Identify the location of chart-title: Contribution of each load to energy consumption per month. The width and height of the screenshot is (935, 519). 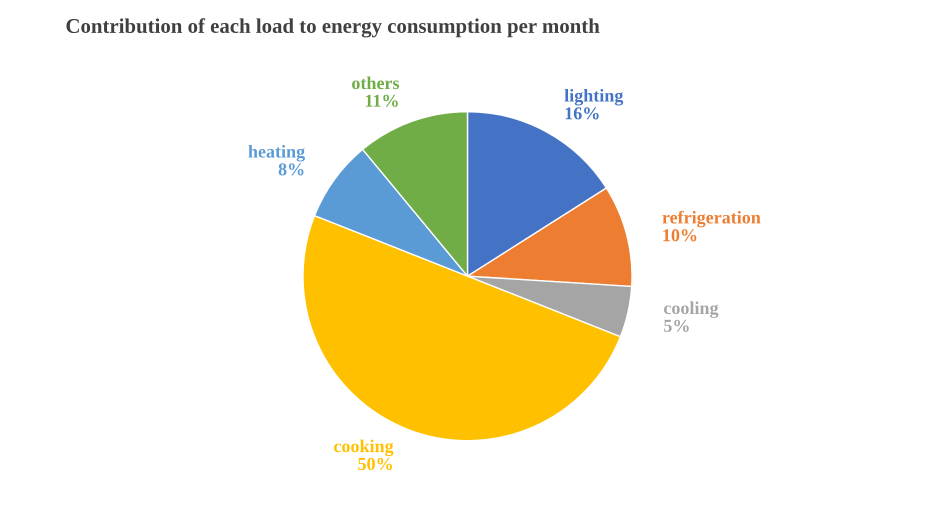
(333, 28).